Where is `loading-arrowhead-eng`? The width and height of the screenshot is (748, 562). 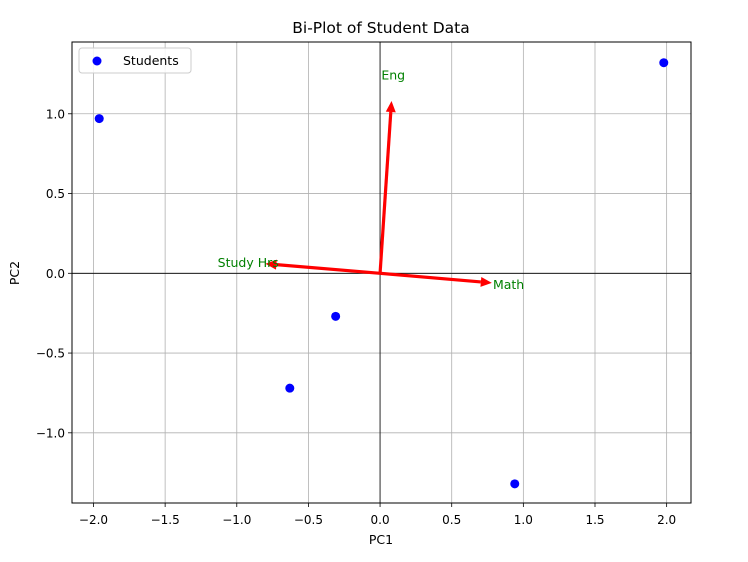
loading-arrowhead-eng is located at coordinates (390, 107).